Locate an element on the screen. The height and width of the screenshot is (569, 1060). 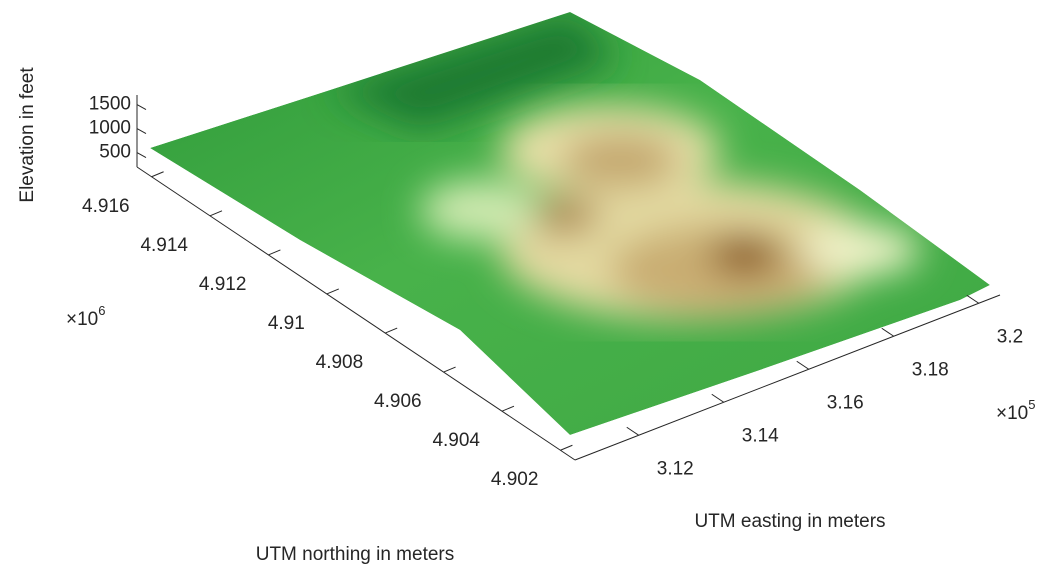
z-tick-label: 1000 is located at coordinates (110, 128).